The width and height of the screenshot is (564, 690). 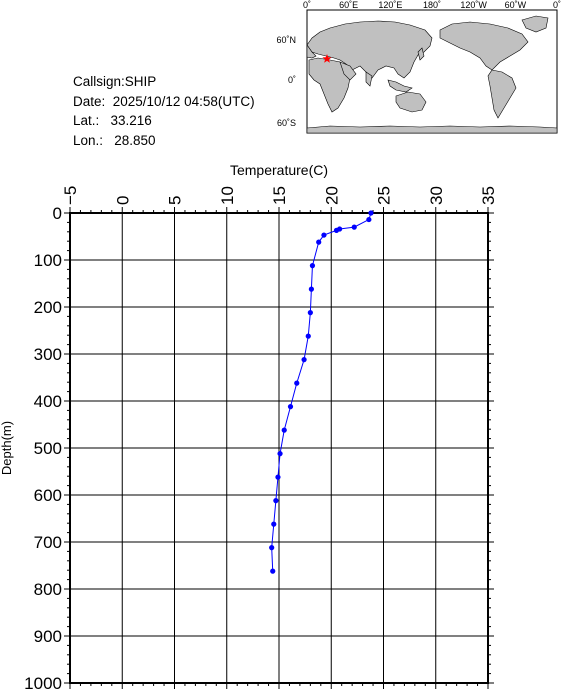 I want to click on x-tick-label: 30, so click(x=436, y=195).